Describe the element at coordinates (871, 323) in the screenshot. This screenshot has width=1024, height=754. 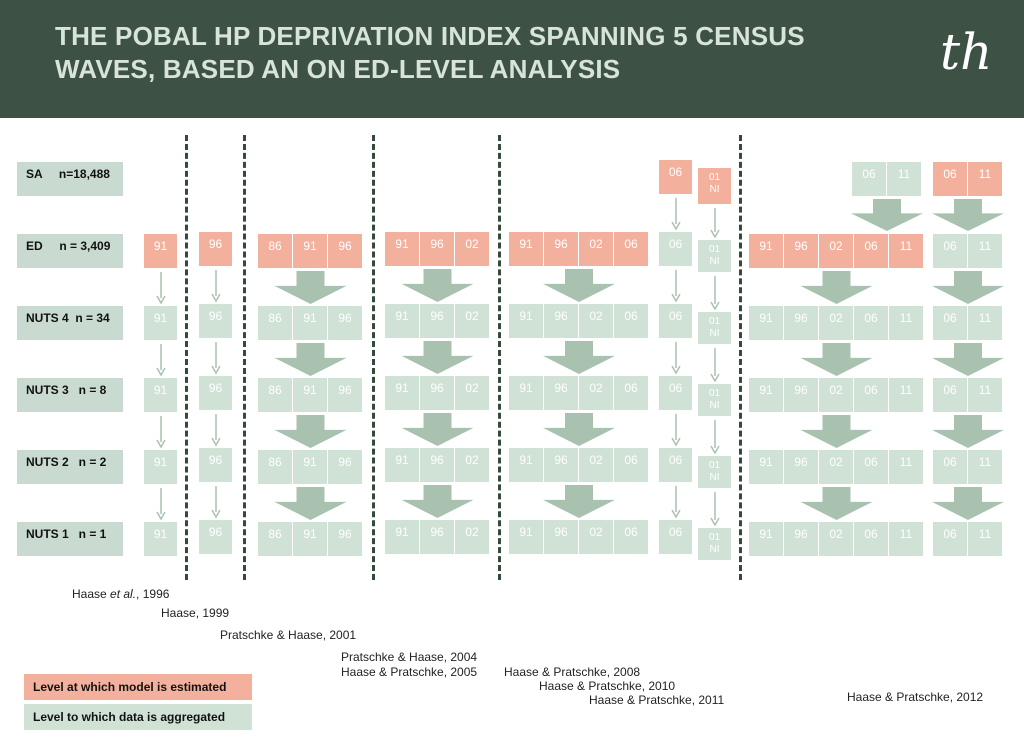
I see `haase-pratschke-2012-a-nuts4-cell-3: 06` at that location.